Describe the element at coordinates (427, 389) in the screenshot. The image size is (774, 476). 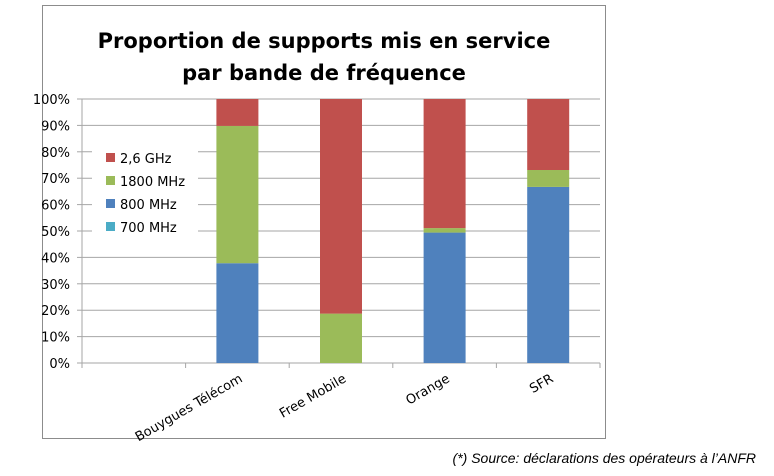
I see `x-tick-label: Orange` at that location.